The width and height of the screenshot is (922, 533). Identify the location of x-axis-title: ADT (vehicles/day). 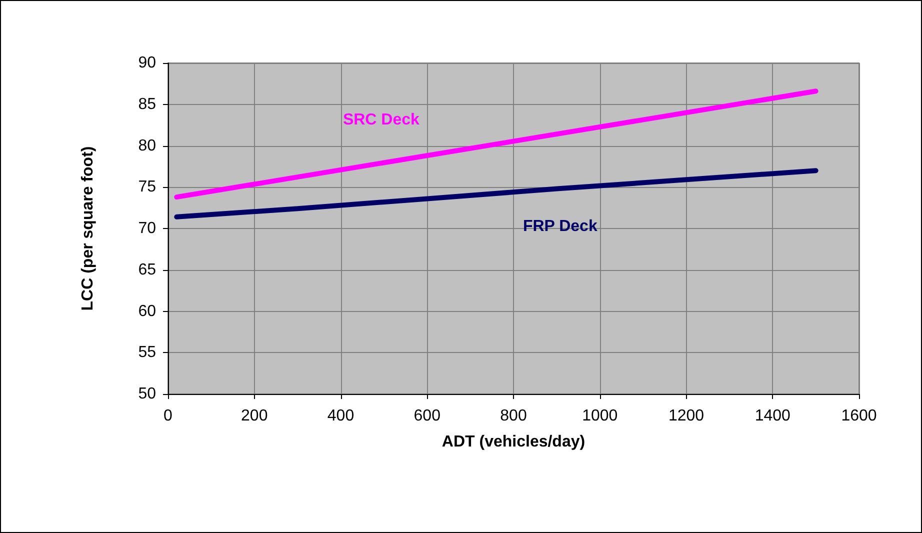
(514, 442).